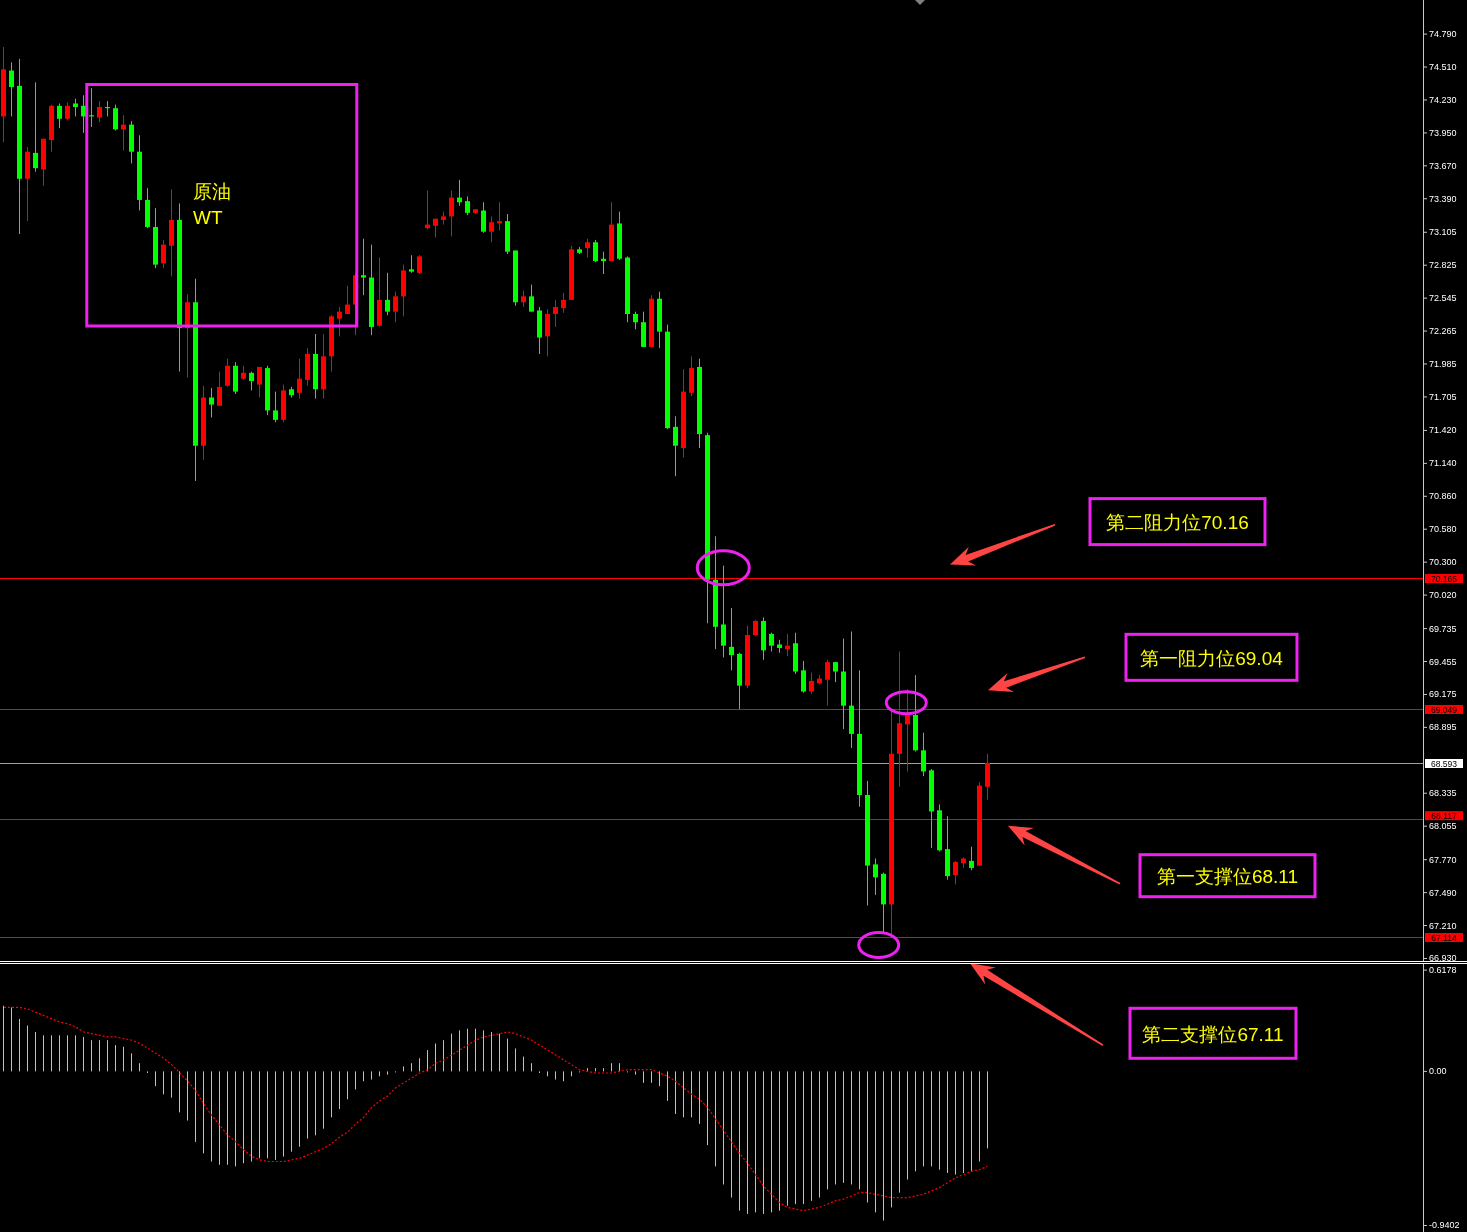 This screenshot has width=1467, height=1232. Describe the element at coordinates (1443, 34) in the screenshot. I see `y-tick-label: 74.790` at that location.